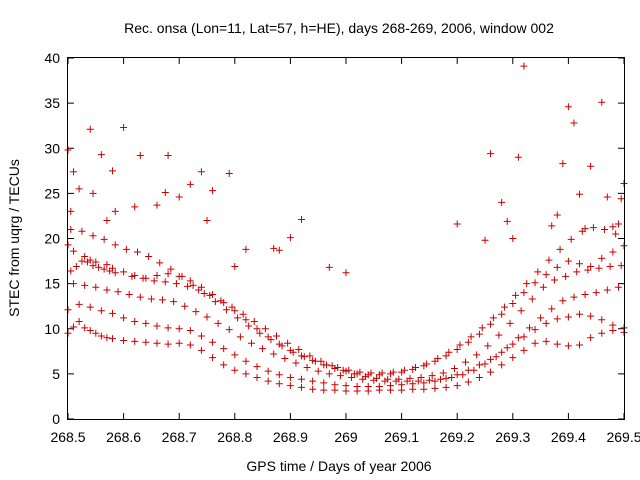 Image resolution: width=640 pixels, height=480 pixels. I want to click on y-tick-label: 20, so click(52, 239).